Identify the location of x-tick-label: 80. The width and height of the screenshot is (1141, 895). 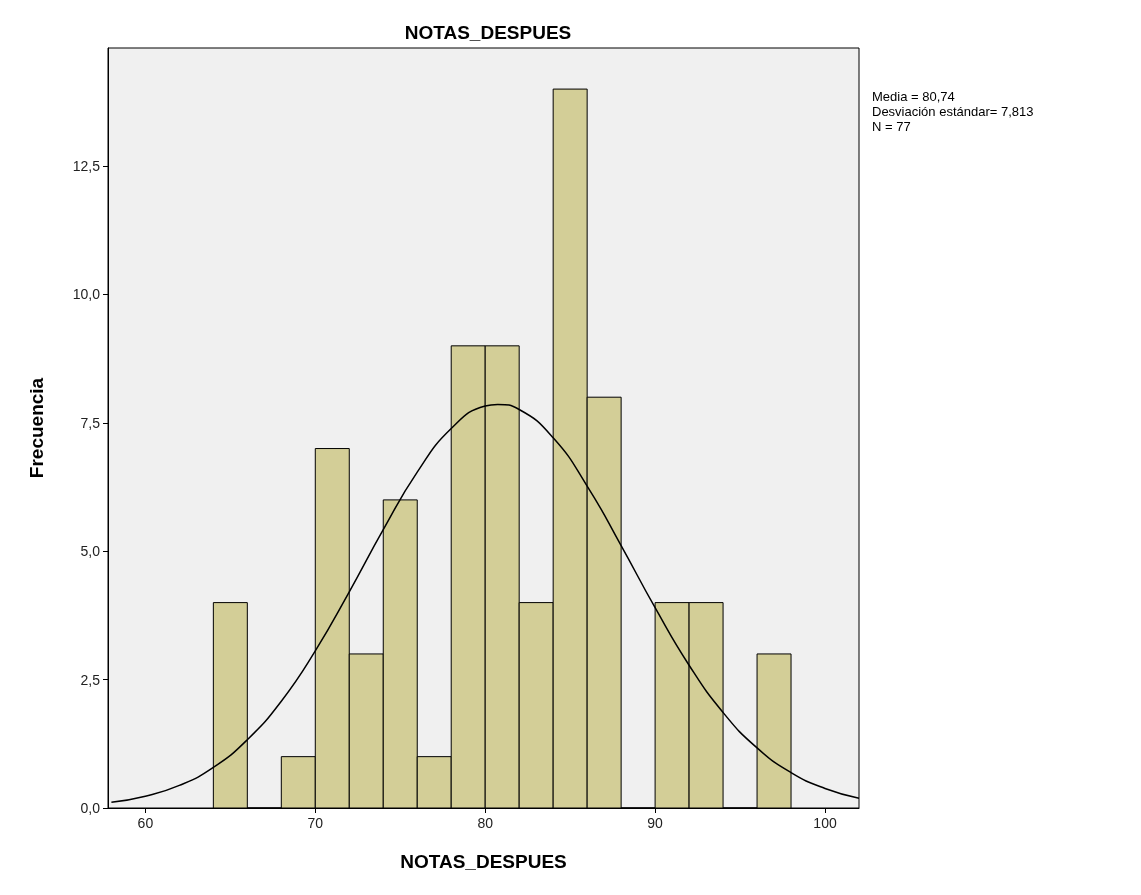
(485, 823).